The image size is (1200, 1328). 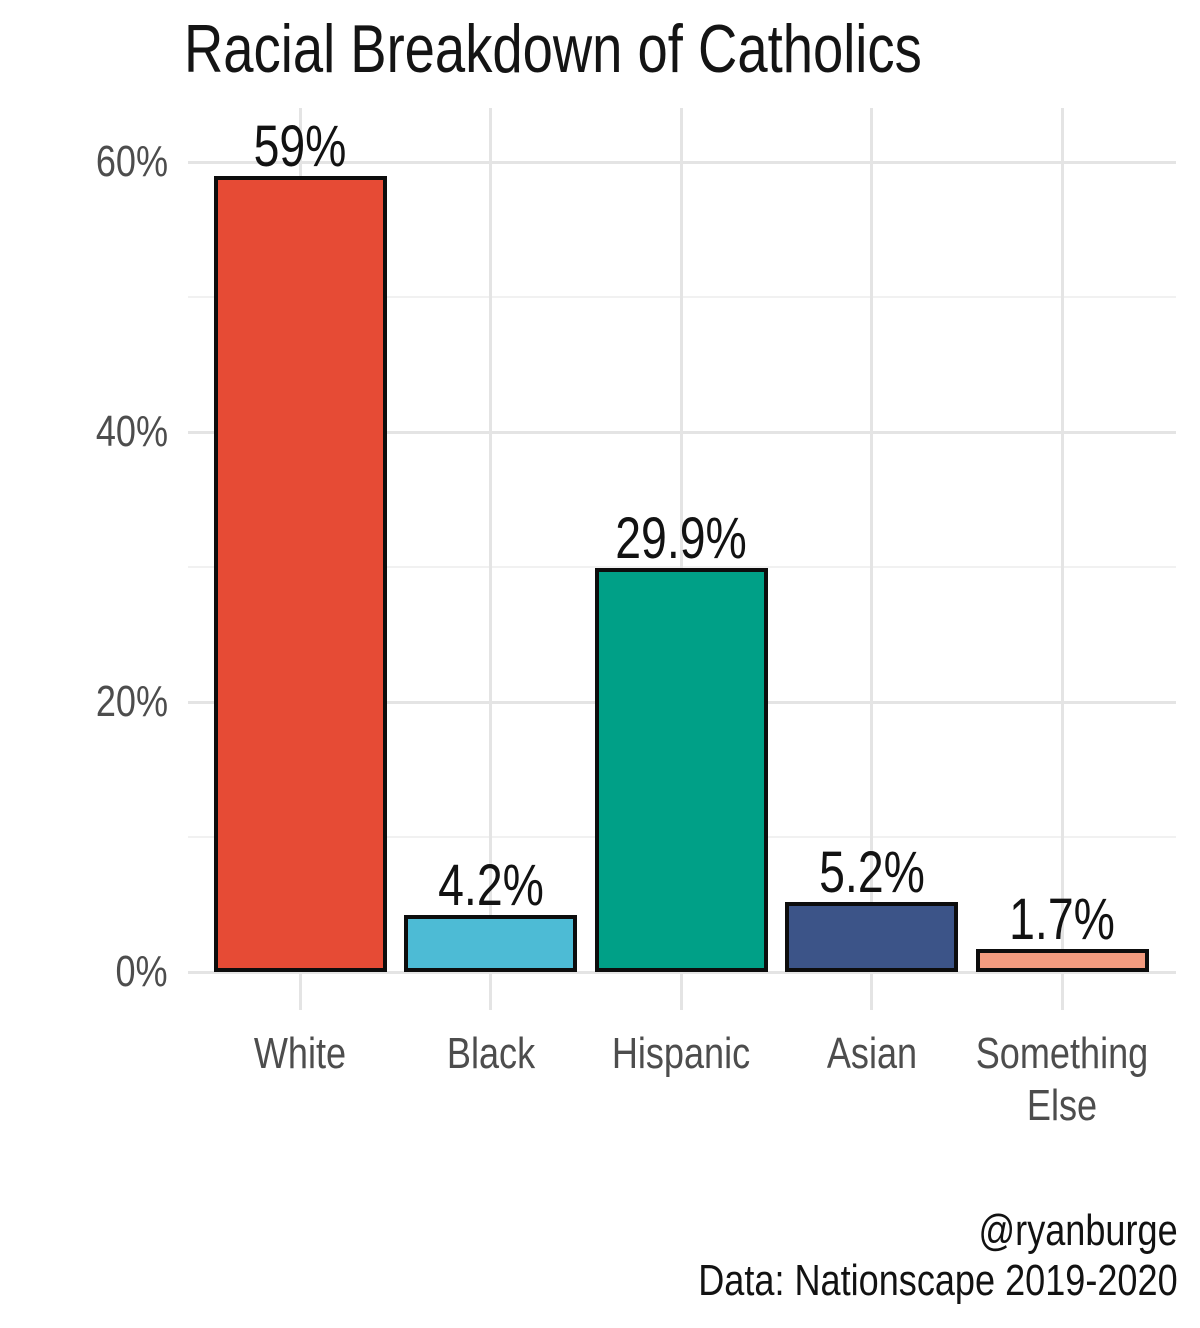 What do you see at coordinates (141, 971) in the screenshot?
I see `y-axis-label-0pct: 0%` at bounding box center [141, 971].